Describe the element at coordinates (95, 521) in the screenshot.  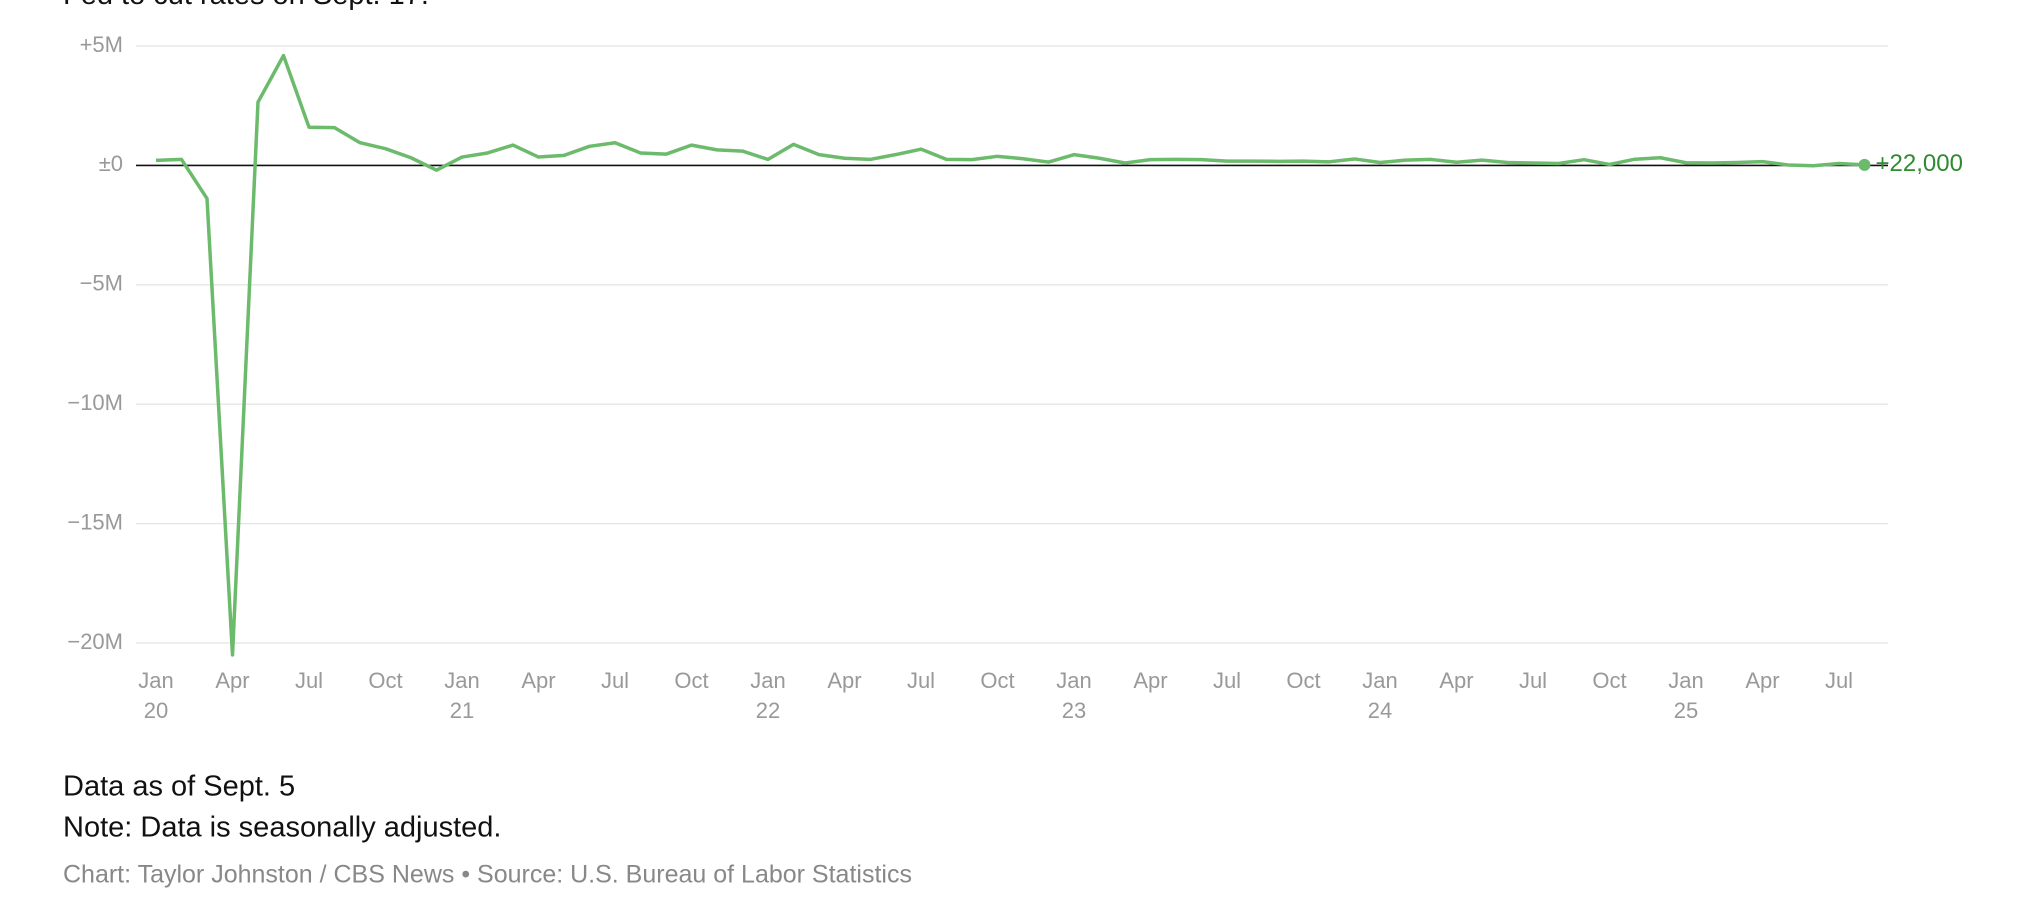
I see `y-tick-label: −15M` at that location.